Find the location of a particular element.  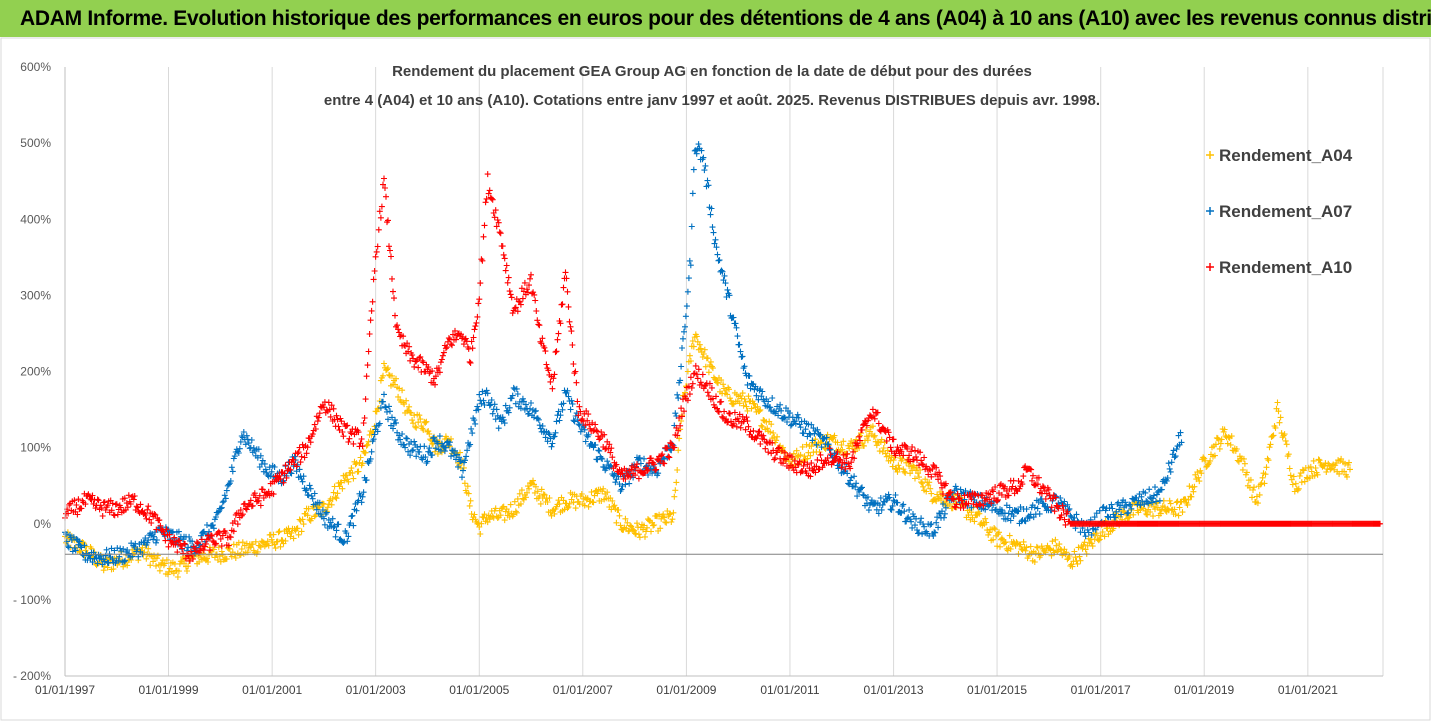

x-tick-label: 01/01/2021 is located at coordinates (1308, 690).